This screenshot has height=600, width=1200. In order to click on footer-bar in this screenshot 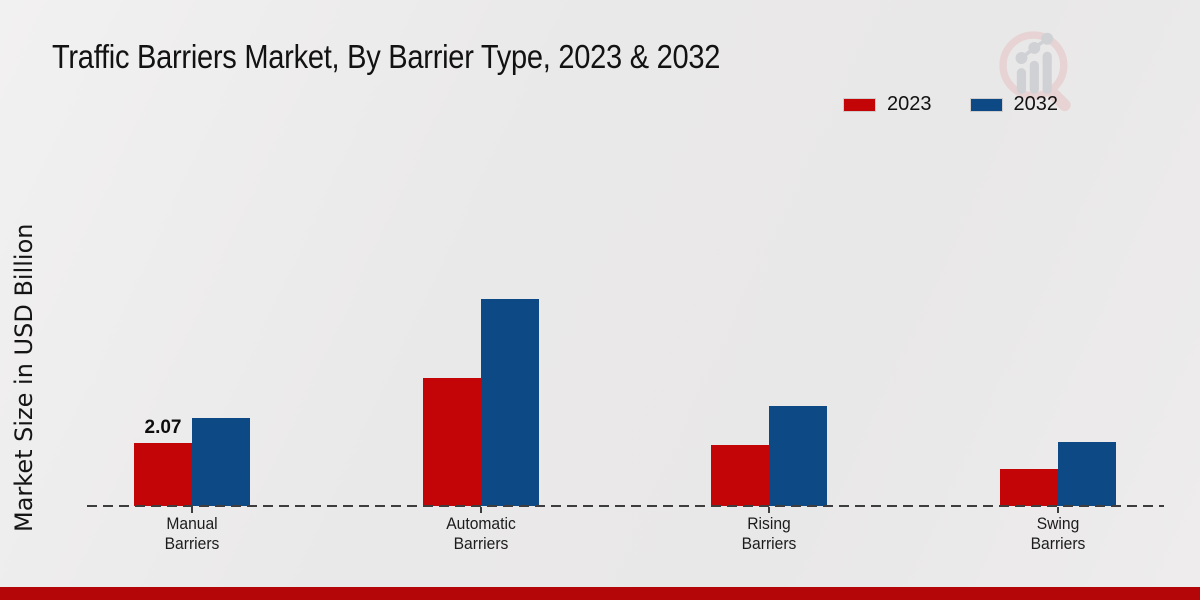, I will do `click(600, 593)`.